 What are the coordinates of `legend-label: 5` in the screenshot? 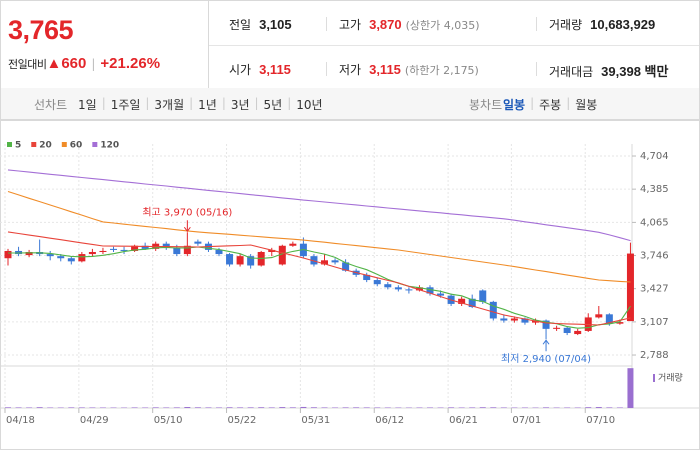 It's located at (18, 146).